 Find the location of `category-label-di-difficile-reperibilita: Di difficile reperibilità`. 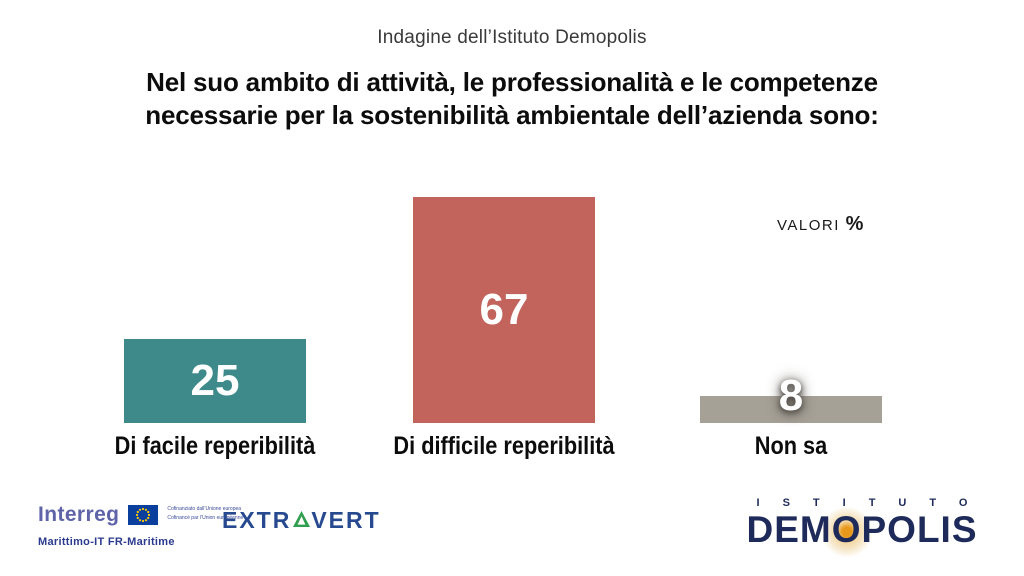

category-label-di-difficile-reperibilita: Di difficile reperibilità is located at coordinates (504, 446).